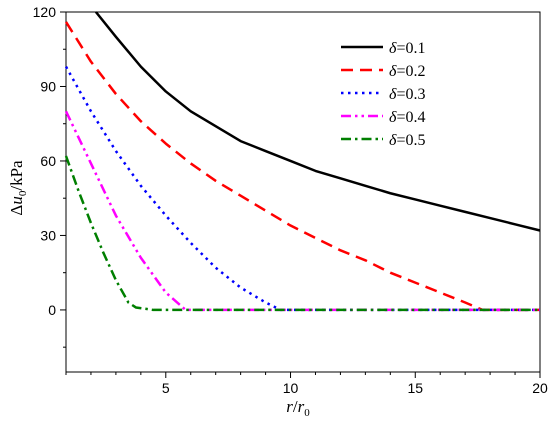  I want to click on x-tick-label: 5, so click(166, 388).